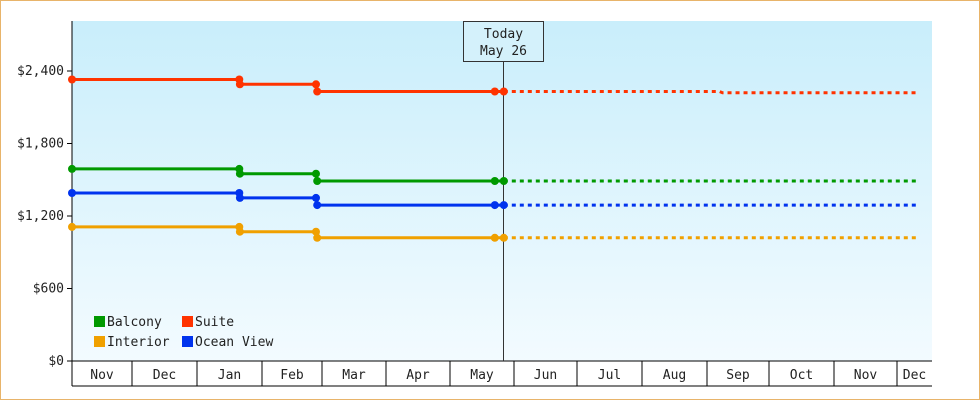 The height and width of the screenshot is (401, 980). Describe the element at coordinates (187, 341) in the screenshot. I see `legend-swatch-ocean-view` at that location.